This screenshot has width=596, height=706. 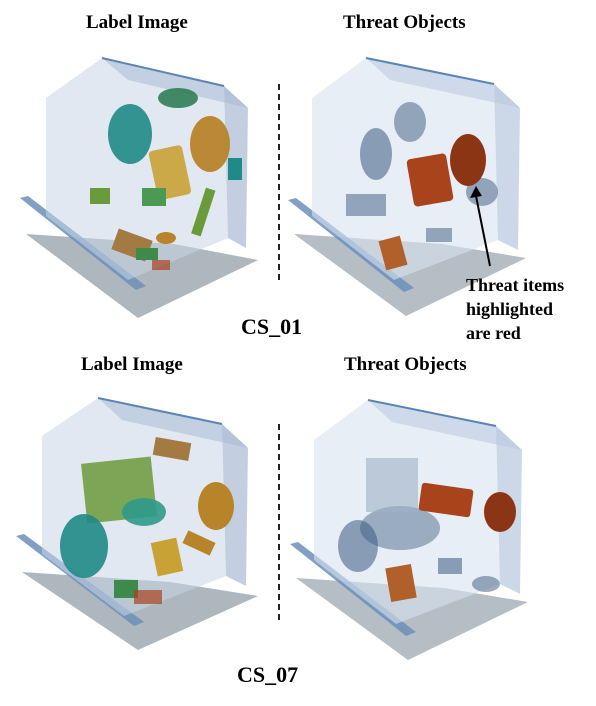 What do you see at coordinates (279, 182) in the screenshot?
I see `divider-cs01` at bounding box center [279, 182].